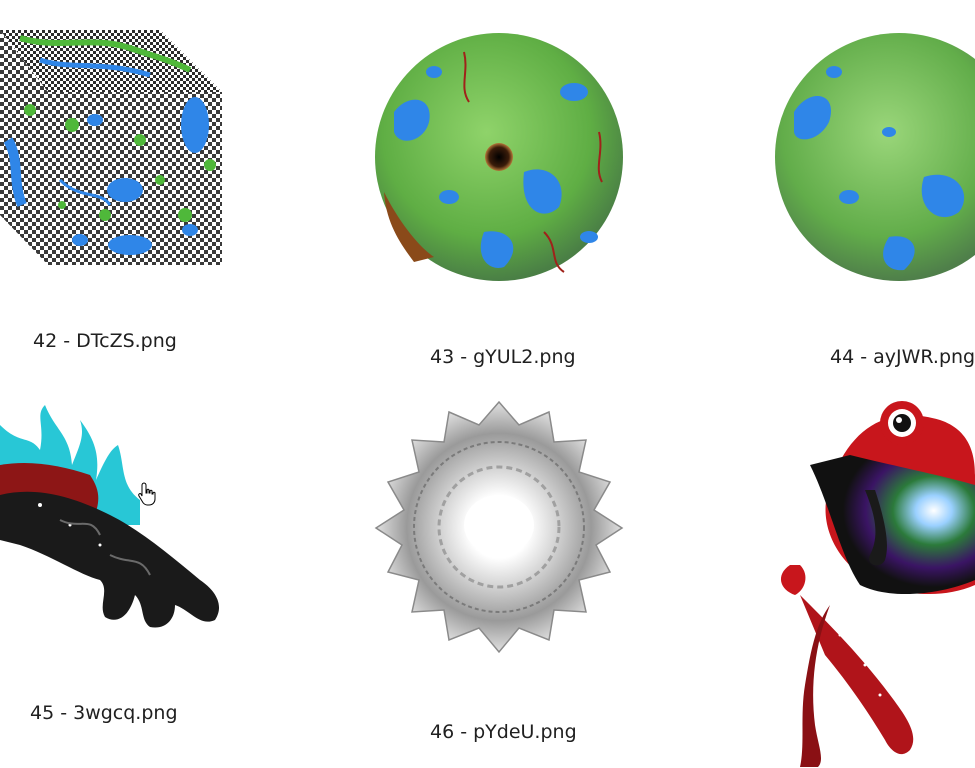  I want to click on flaming-hand-thumbnail, so click(115, 520).